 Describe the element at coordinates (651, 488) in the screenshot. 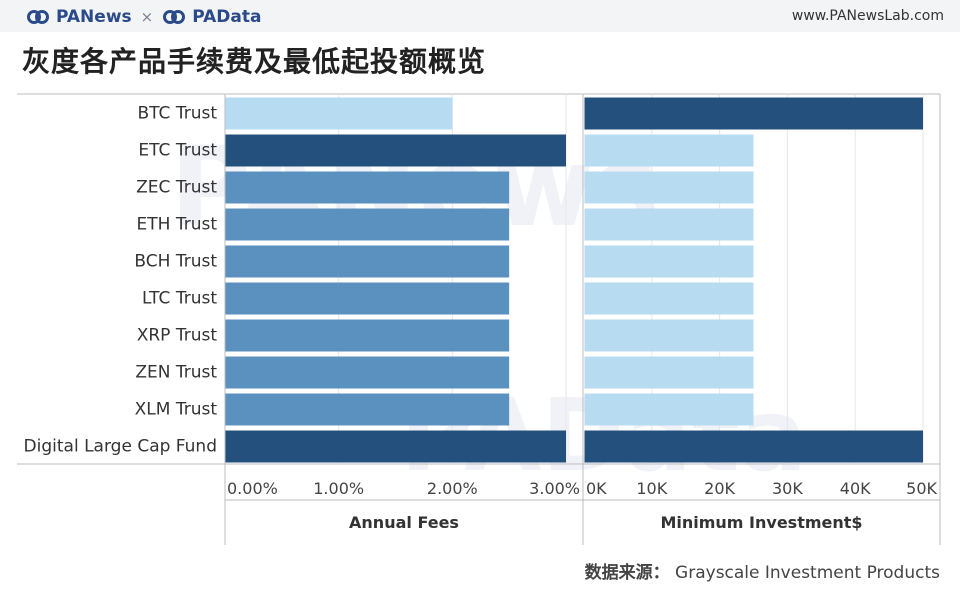

I see `tick-label: 10K` at that location.